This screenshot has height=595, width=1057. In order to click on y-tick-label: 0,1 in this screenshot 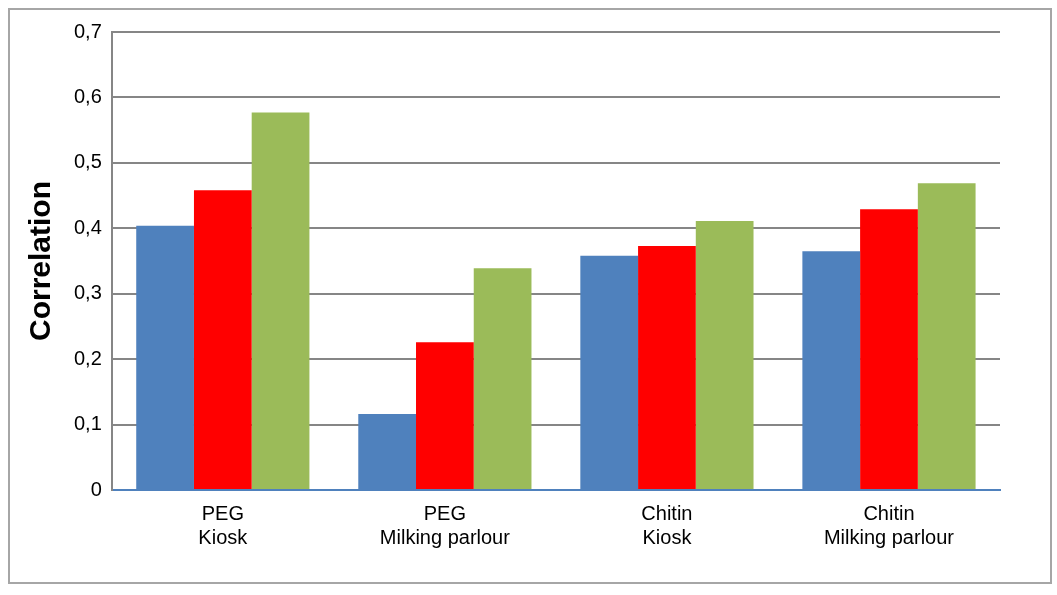, I will do `click(87, 423)`.